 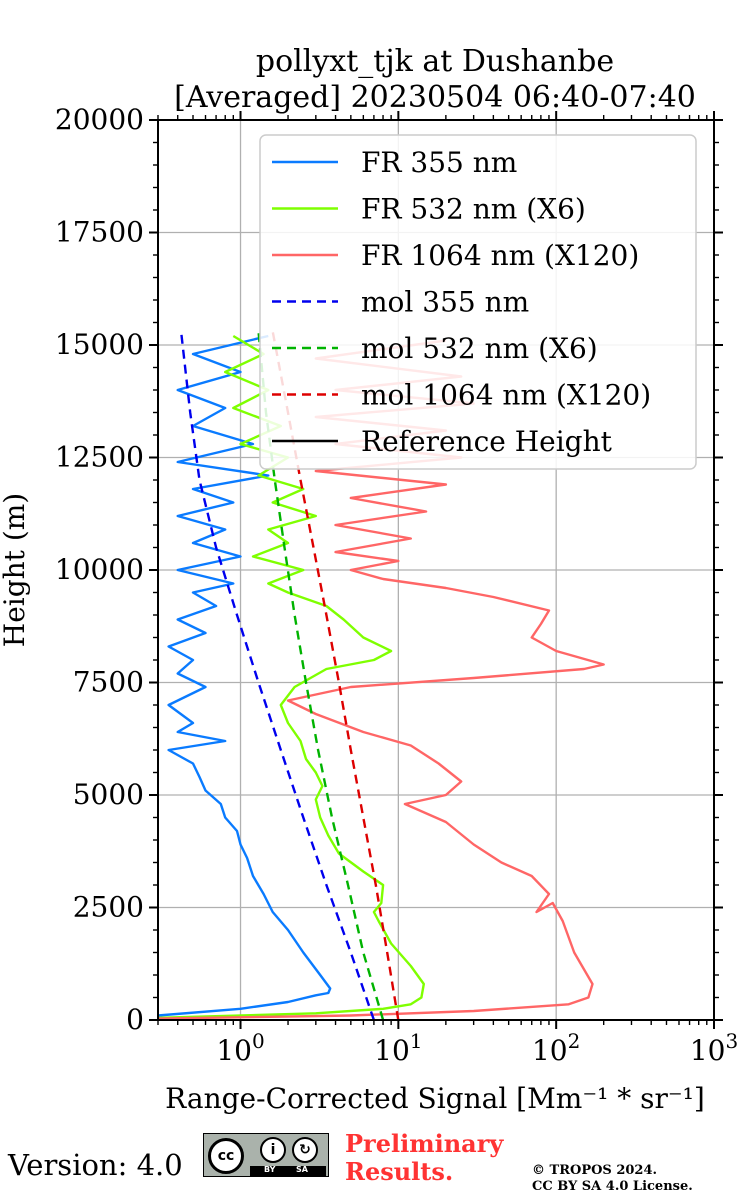 What do you see at coordinates (108, 907) in the screenshot?
I see `y-tick-label: 2500` at bounding box center [108, 907].